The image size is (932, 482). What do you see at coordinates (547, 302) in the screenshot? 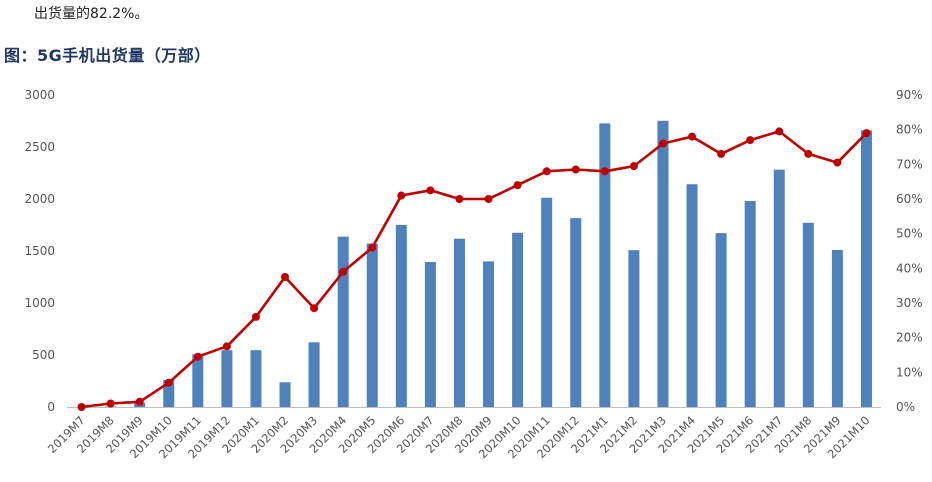
I see `bar-2020M11` at bounding box center [547, 302].